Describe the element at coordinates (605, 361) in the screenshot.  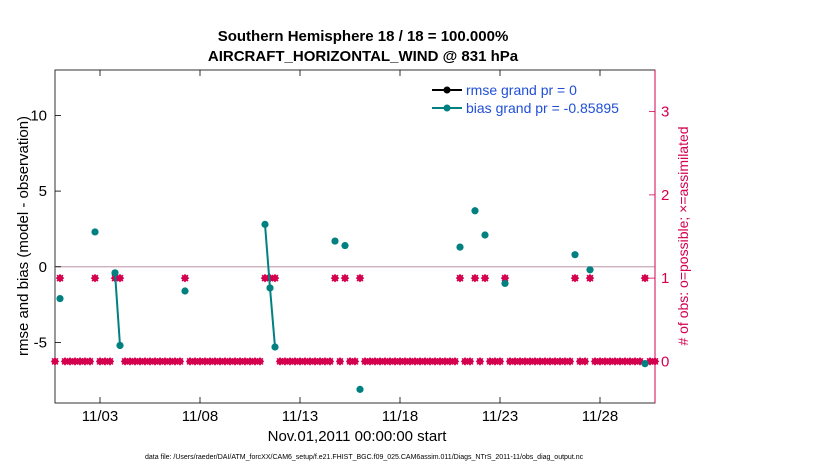
I see `obs-count-zero-93-cross-b` at that location.